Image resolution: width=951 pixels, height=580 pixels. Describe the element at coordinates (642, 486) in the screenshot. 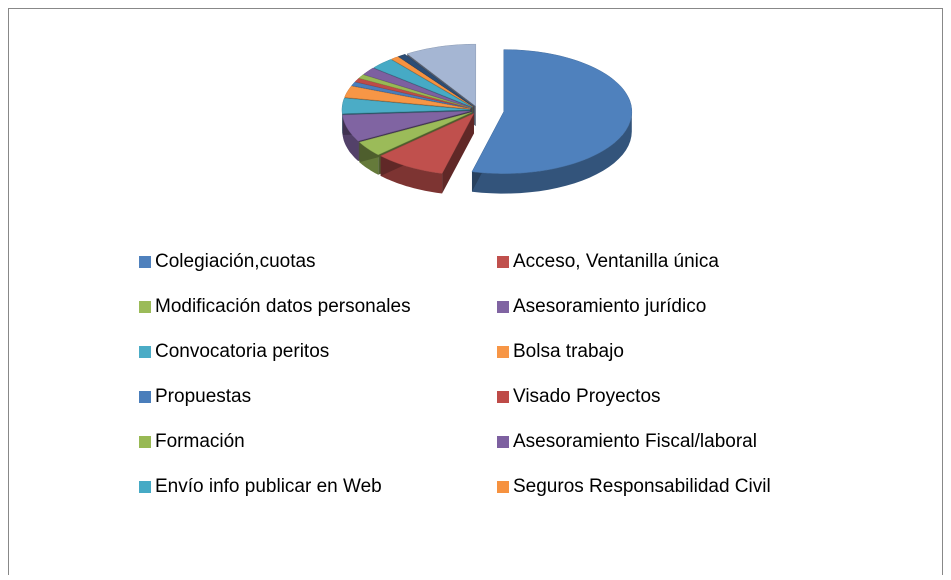

I see `legend-label: Seguros Responsabilidad Civil` at that location.